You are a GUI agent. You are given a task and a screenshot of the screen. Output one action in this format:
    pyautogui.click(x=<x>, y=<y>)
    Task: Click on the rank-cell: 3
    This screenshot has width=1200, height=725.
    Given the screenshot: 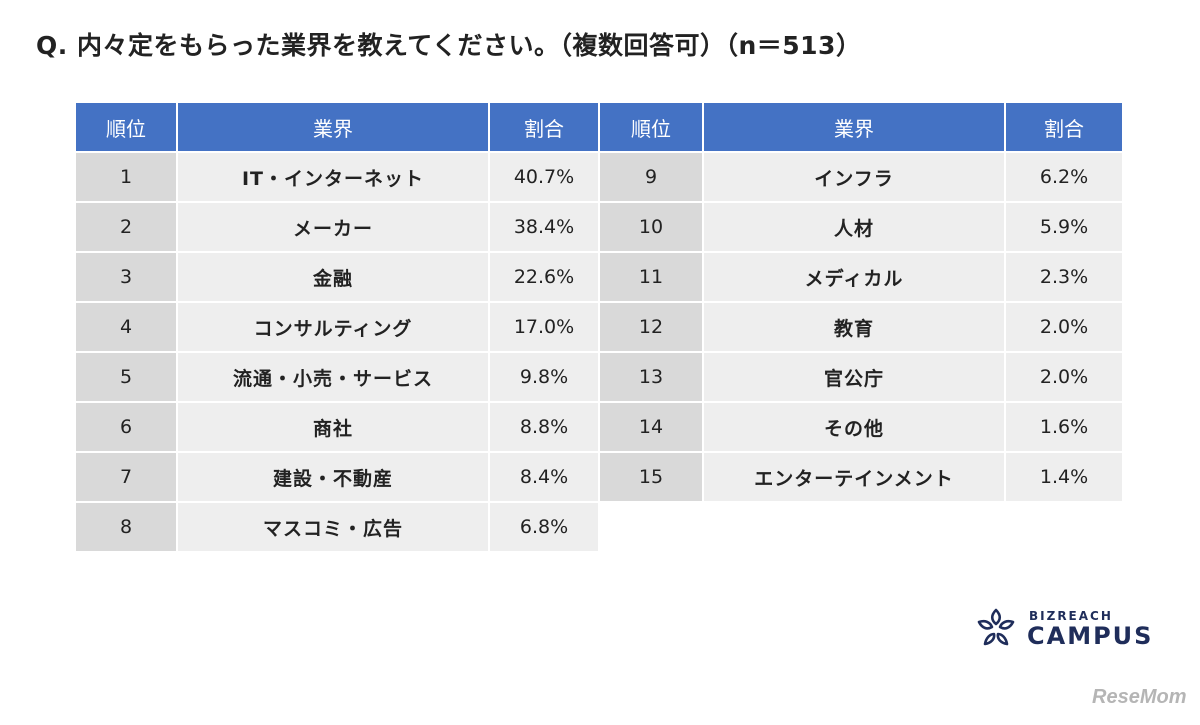 What is the action you would take?
    pyautogui.click(x=127, y=278)
    